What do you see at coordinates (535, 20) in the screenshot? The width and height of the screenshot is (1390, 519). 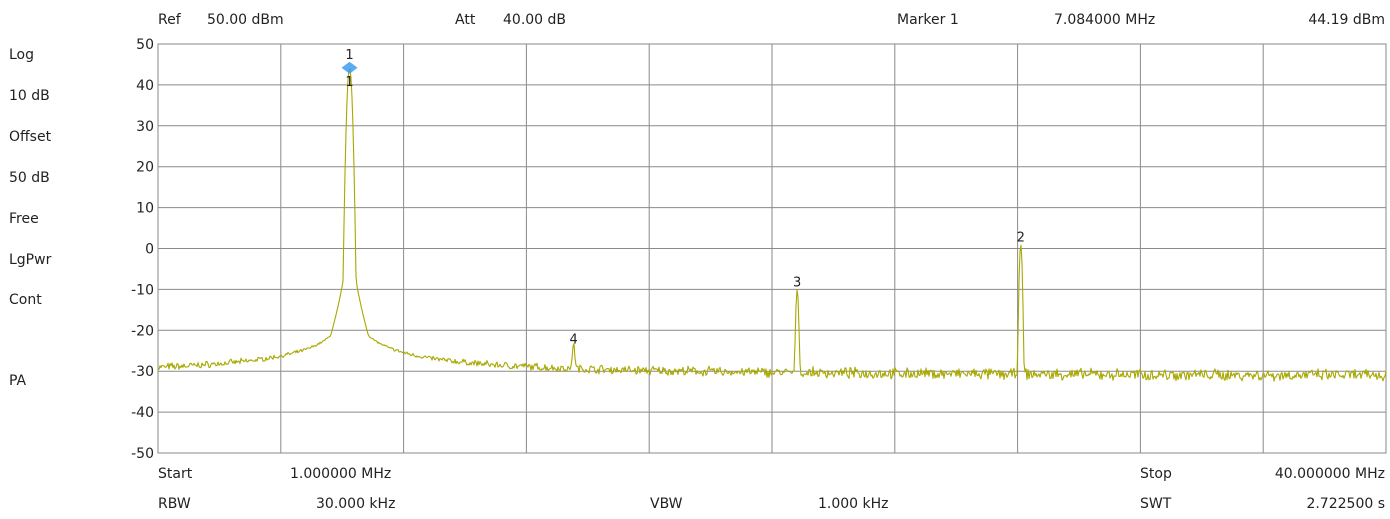 I see `att-value: 40.00 dB` at bounding box center [535, 20].